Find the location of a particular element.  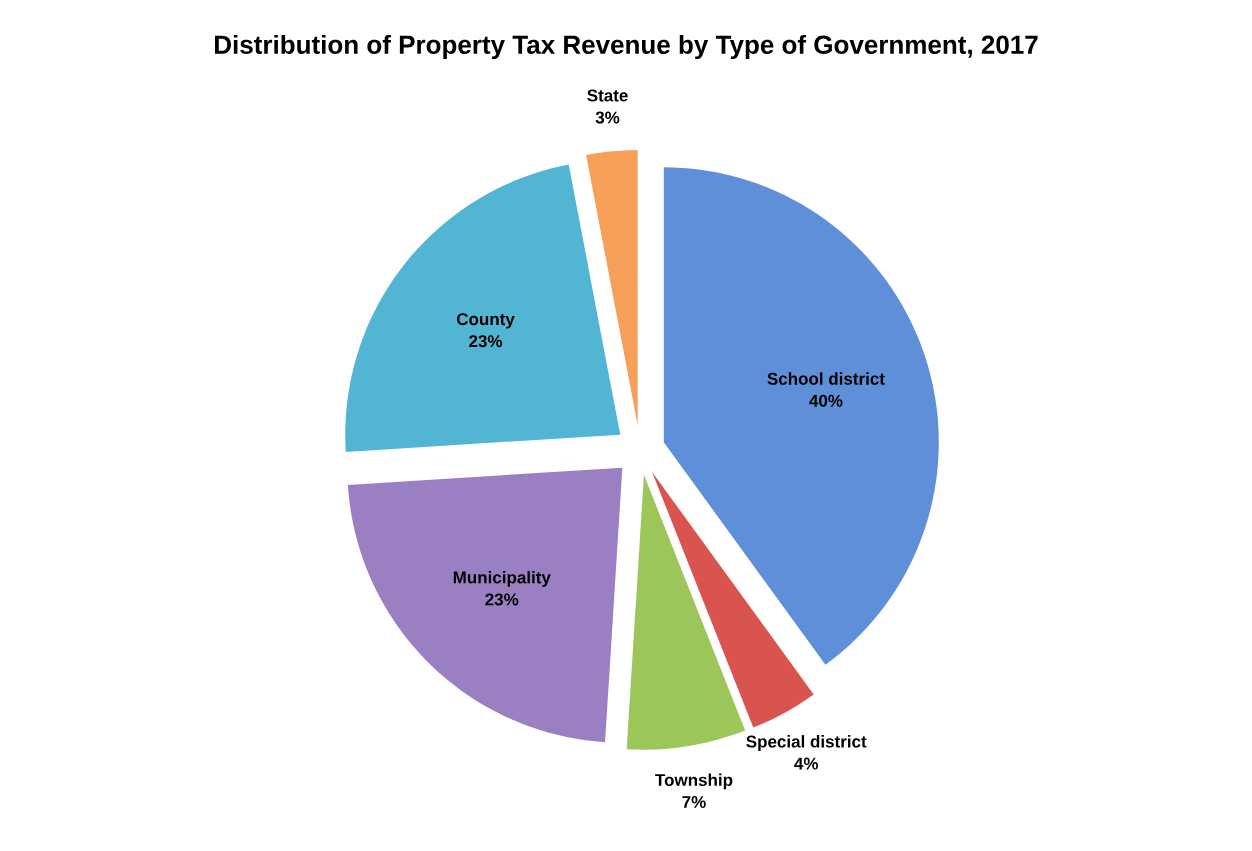

data-label: 3% is located at coordinates (607, 117).